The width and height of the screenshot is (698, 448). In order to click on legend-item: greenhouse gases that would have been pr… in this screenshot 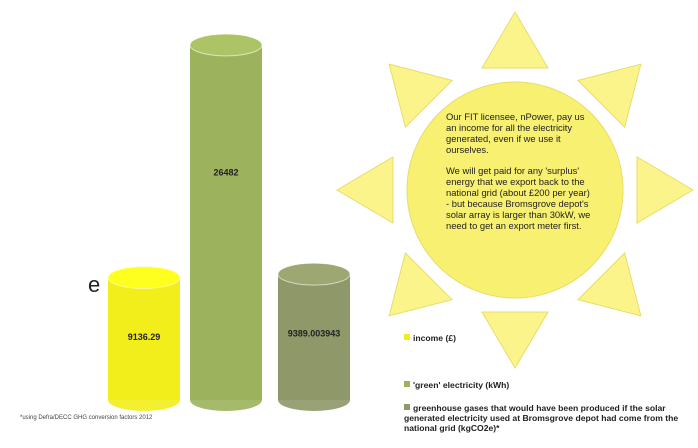, I will do `click(549, 418)`.